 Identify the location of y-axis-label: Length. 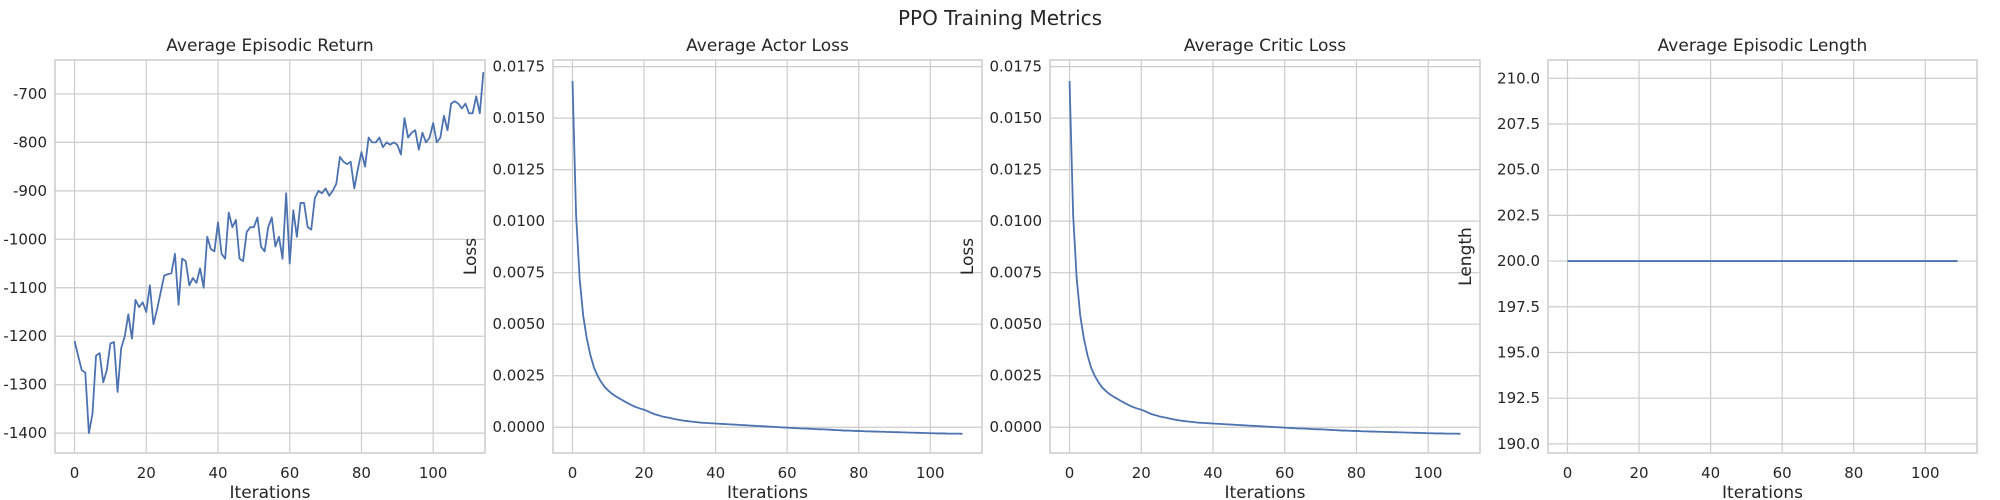
(1466, 256).